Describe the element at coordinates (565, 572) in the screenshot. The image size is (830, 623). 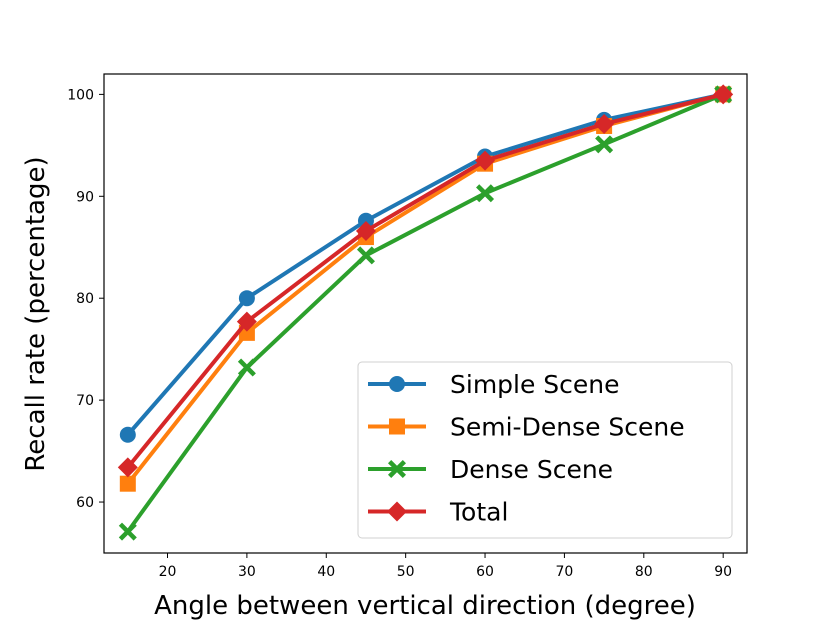
I see `x-tick-label: 70` at that location.